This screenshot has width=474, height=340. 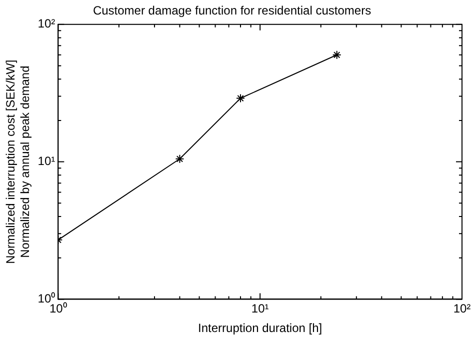 What do you see at coordinates (260, 328) in the screenshot?
I see `x-axis-title: Interruption duration [h]` at bounding box center [260, 328].